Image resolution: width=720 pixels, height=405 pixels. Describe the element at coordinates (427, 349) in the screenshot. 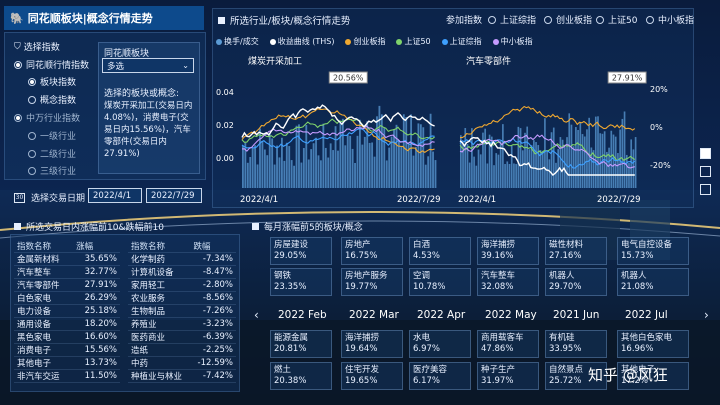

I see `monthly-cell-value: 6.97%` at that location.